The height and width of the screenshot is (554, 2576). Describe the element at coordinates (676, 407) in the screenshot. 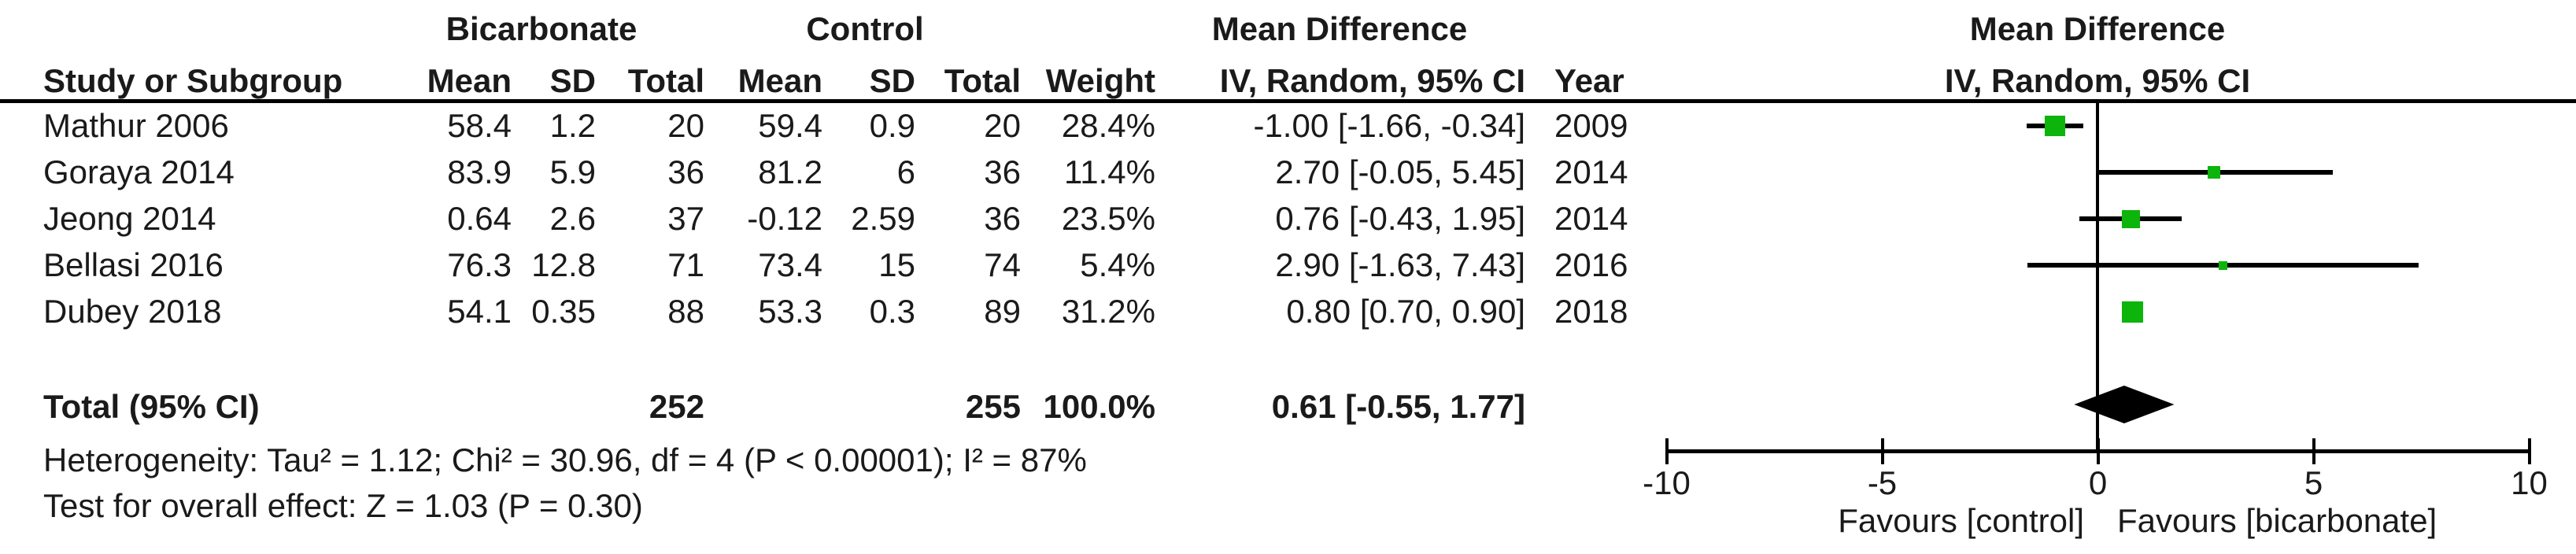

I see `total-n-bicarbonate: 252` at that location.